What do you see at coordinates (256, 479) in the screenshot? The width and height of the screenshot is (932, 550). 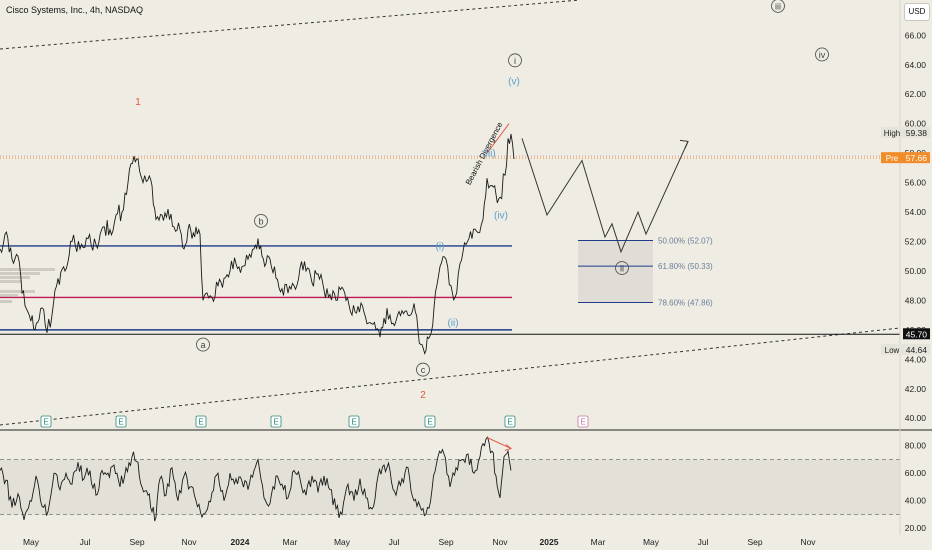 I see `oscillator-line` at bounding box center [256, 479].